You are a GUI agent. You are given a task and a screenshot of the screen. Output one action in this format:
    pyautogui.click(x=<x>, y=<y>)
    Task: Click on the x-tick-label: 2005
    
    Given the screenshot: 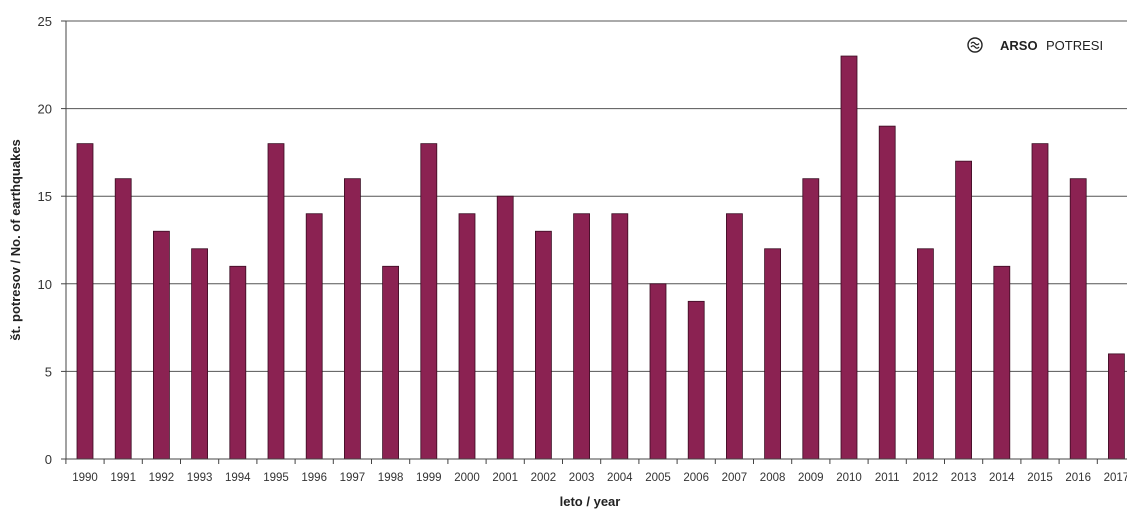 What is the action you would take?
    pyautogui.click(x=658, y=478)
    